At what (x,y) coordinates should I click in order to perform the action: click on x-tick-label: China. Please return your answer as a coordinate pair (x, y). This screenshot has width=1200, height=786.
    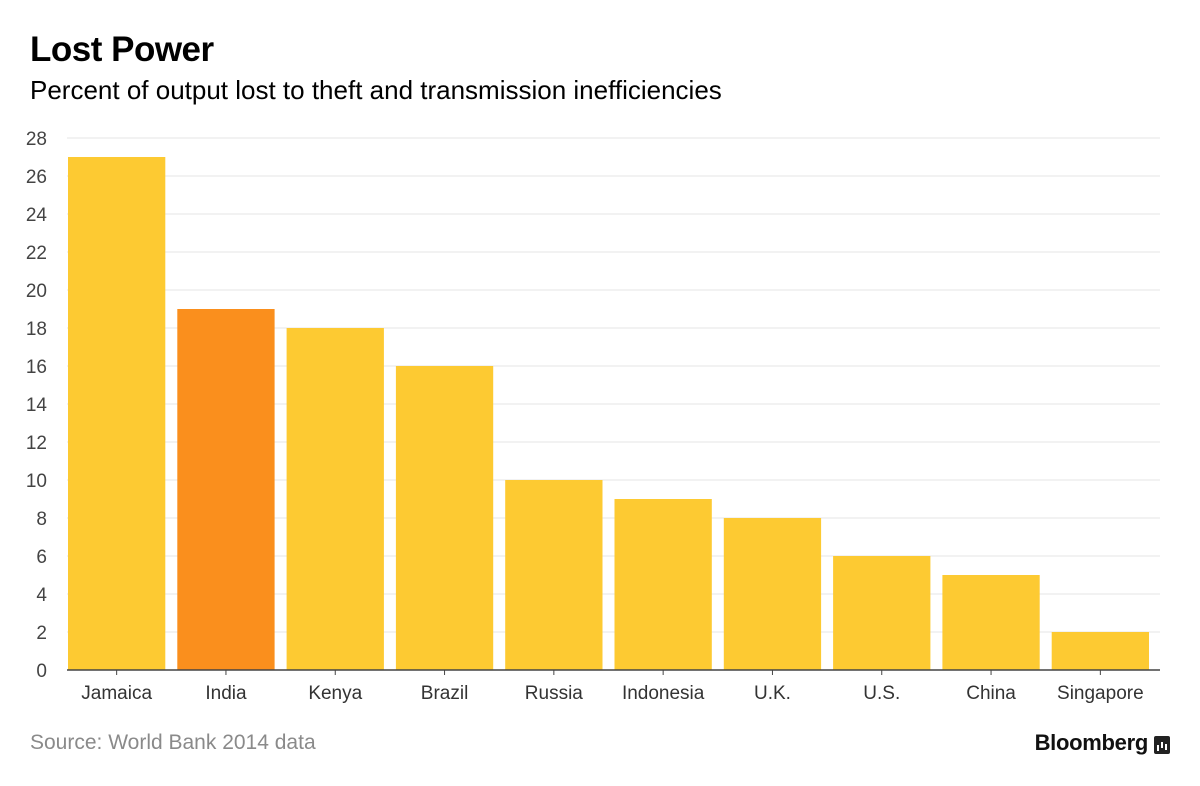
    Looking at the image, I should click on (991, 693).